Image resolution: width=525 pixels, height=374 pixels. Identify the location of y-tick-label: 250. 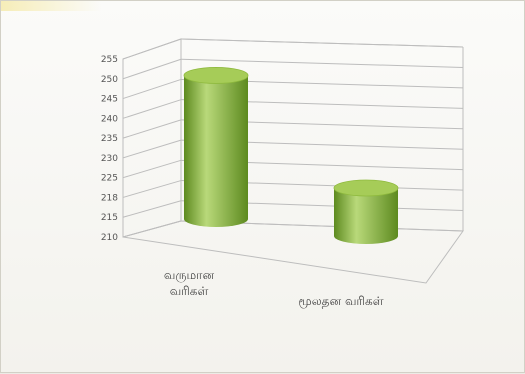
(109, 80).